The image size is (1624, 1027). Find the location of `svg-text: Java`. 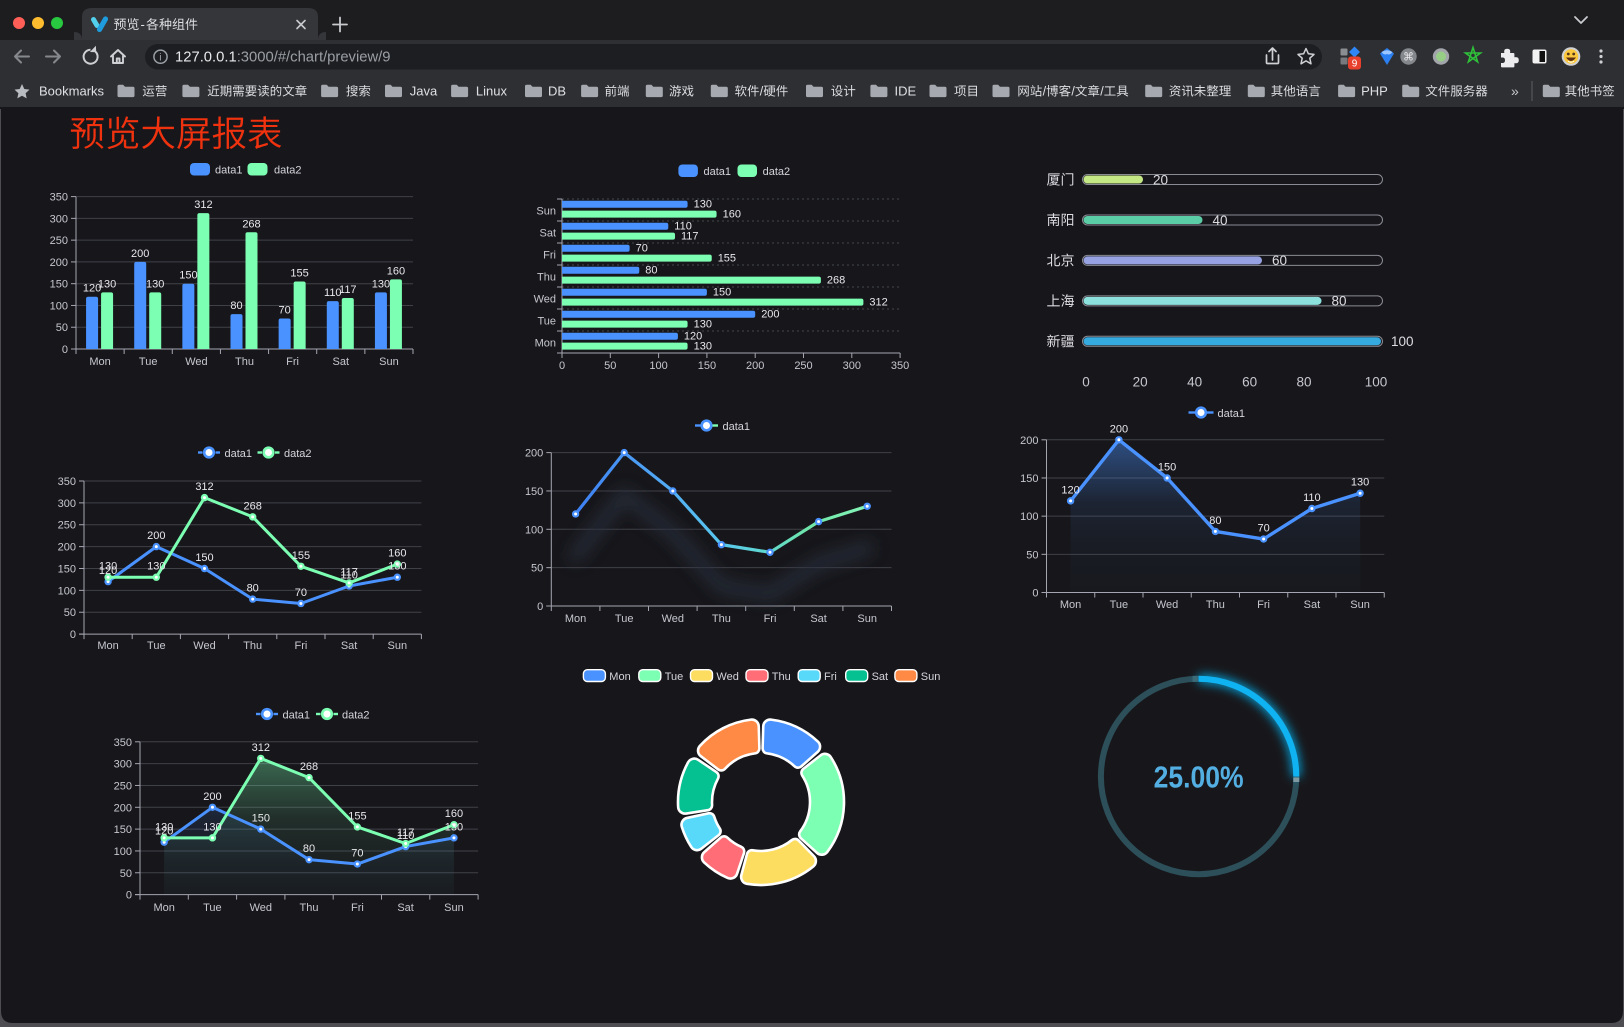

svg-text: Java is located at coordinates (424, 91).